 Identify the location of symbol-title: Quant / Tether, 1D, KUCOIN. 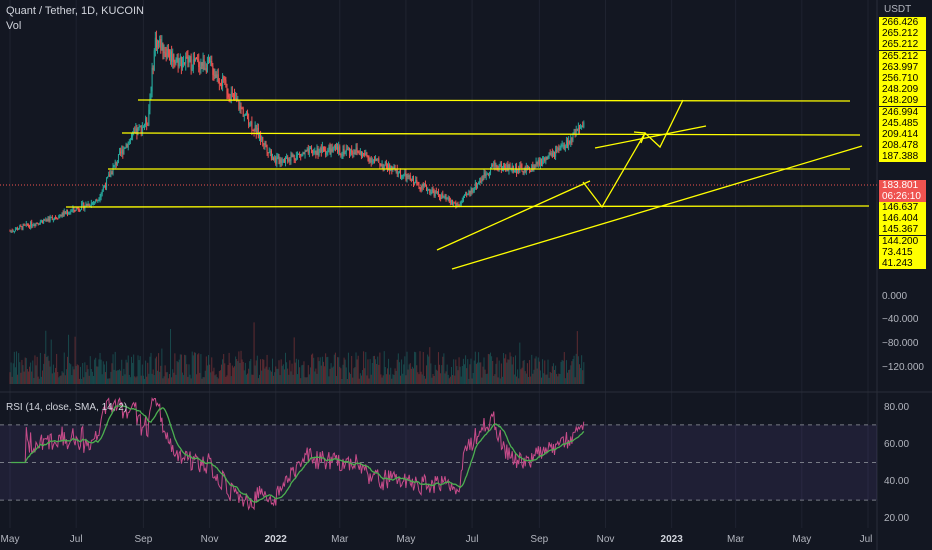
(75, 11).